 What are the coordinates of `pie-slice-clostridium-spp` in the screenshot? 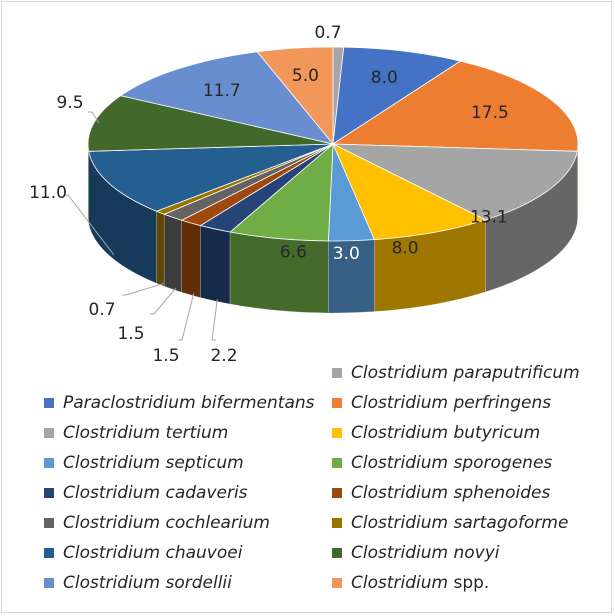 It's located at (295, 95).